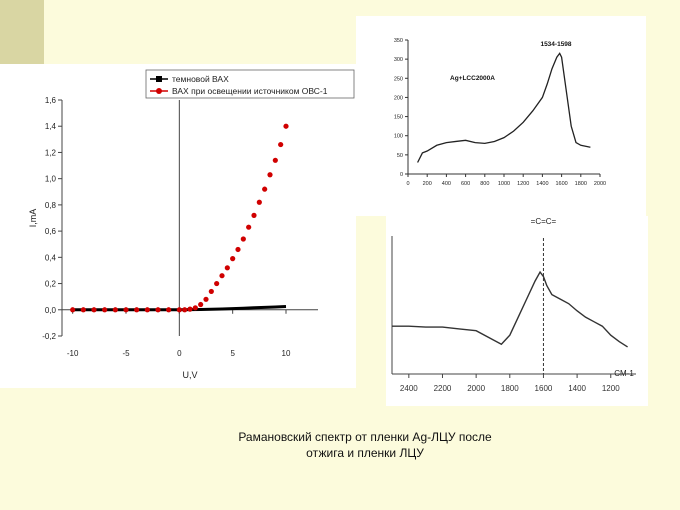  I want to click on x-tick-label: 2200, so click(443, 388).